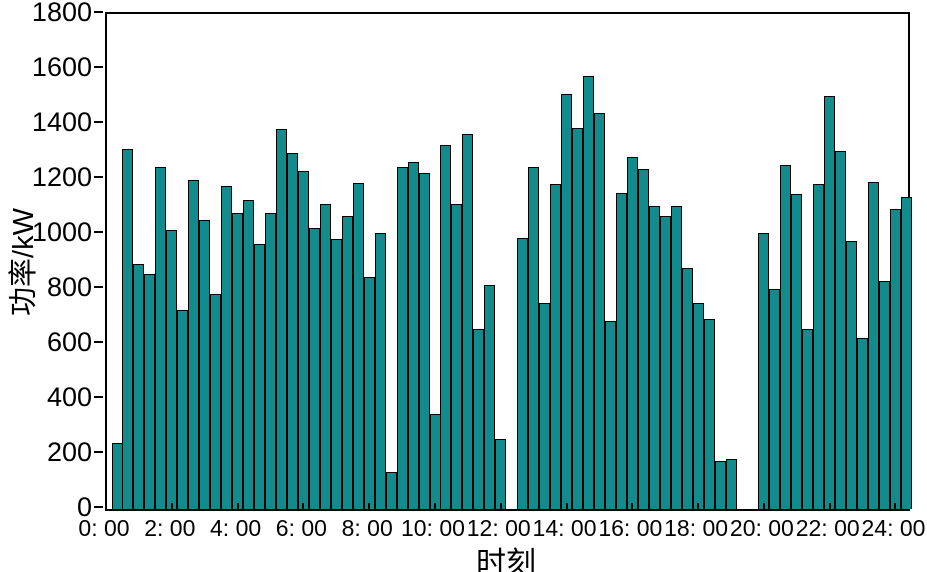  I want to click on x-axis-tick-label: 22: 00, so click(827, 528).